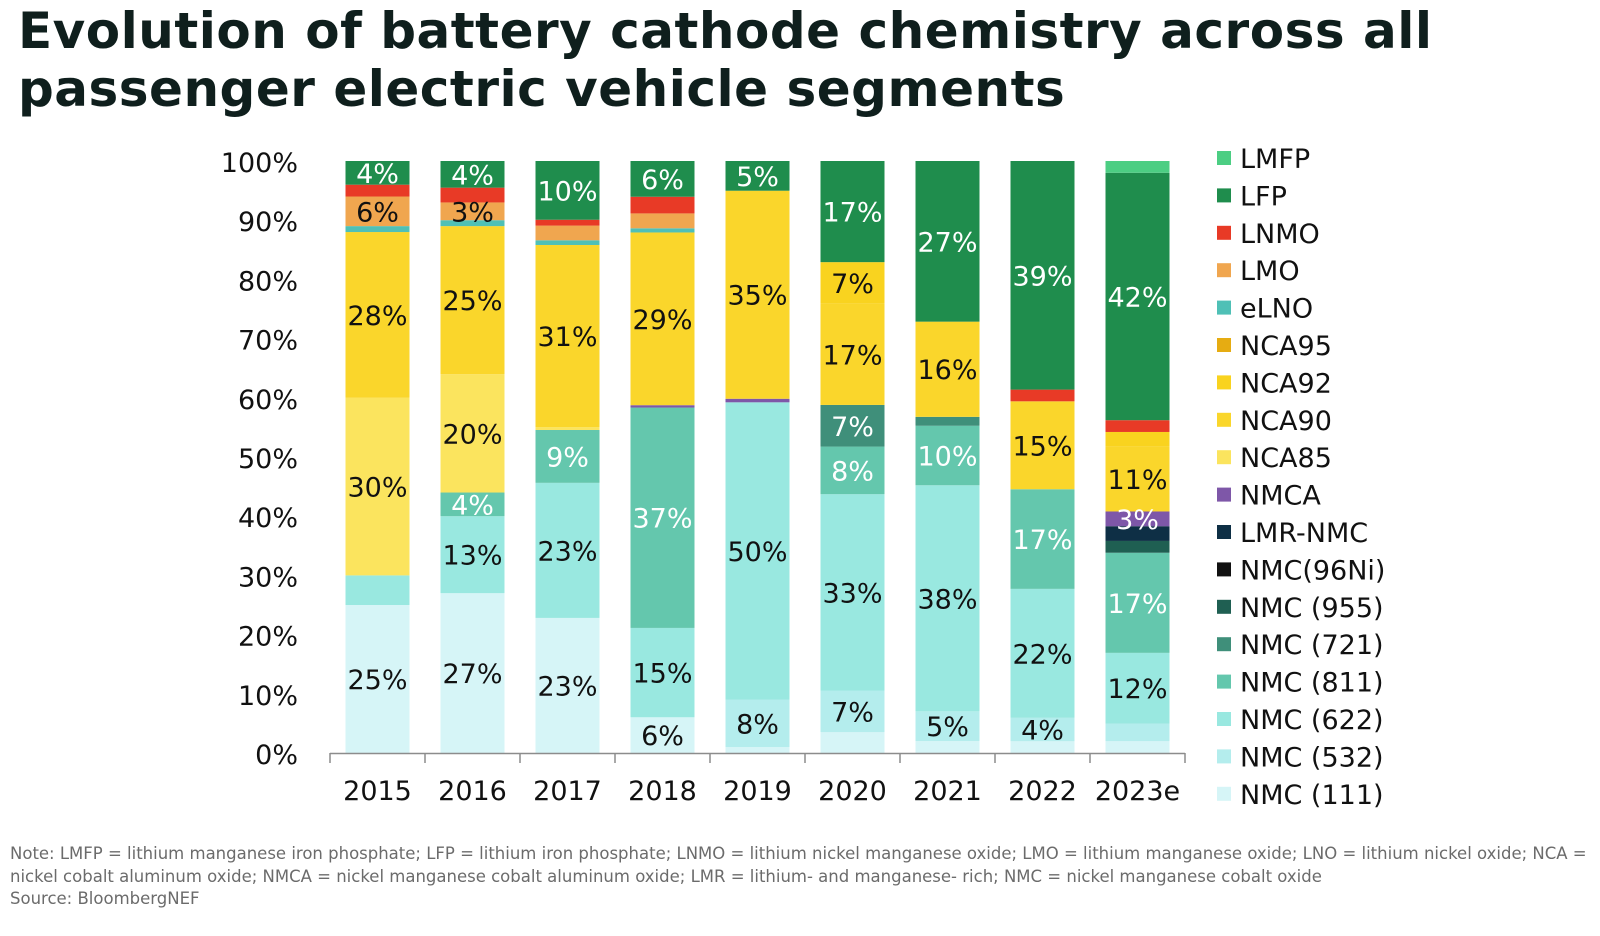  Describe the element at coordinates (1286, 421) in the screenshot. I see `legend-label-nca90: NCA90` at that location.